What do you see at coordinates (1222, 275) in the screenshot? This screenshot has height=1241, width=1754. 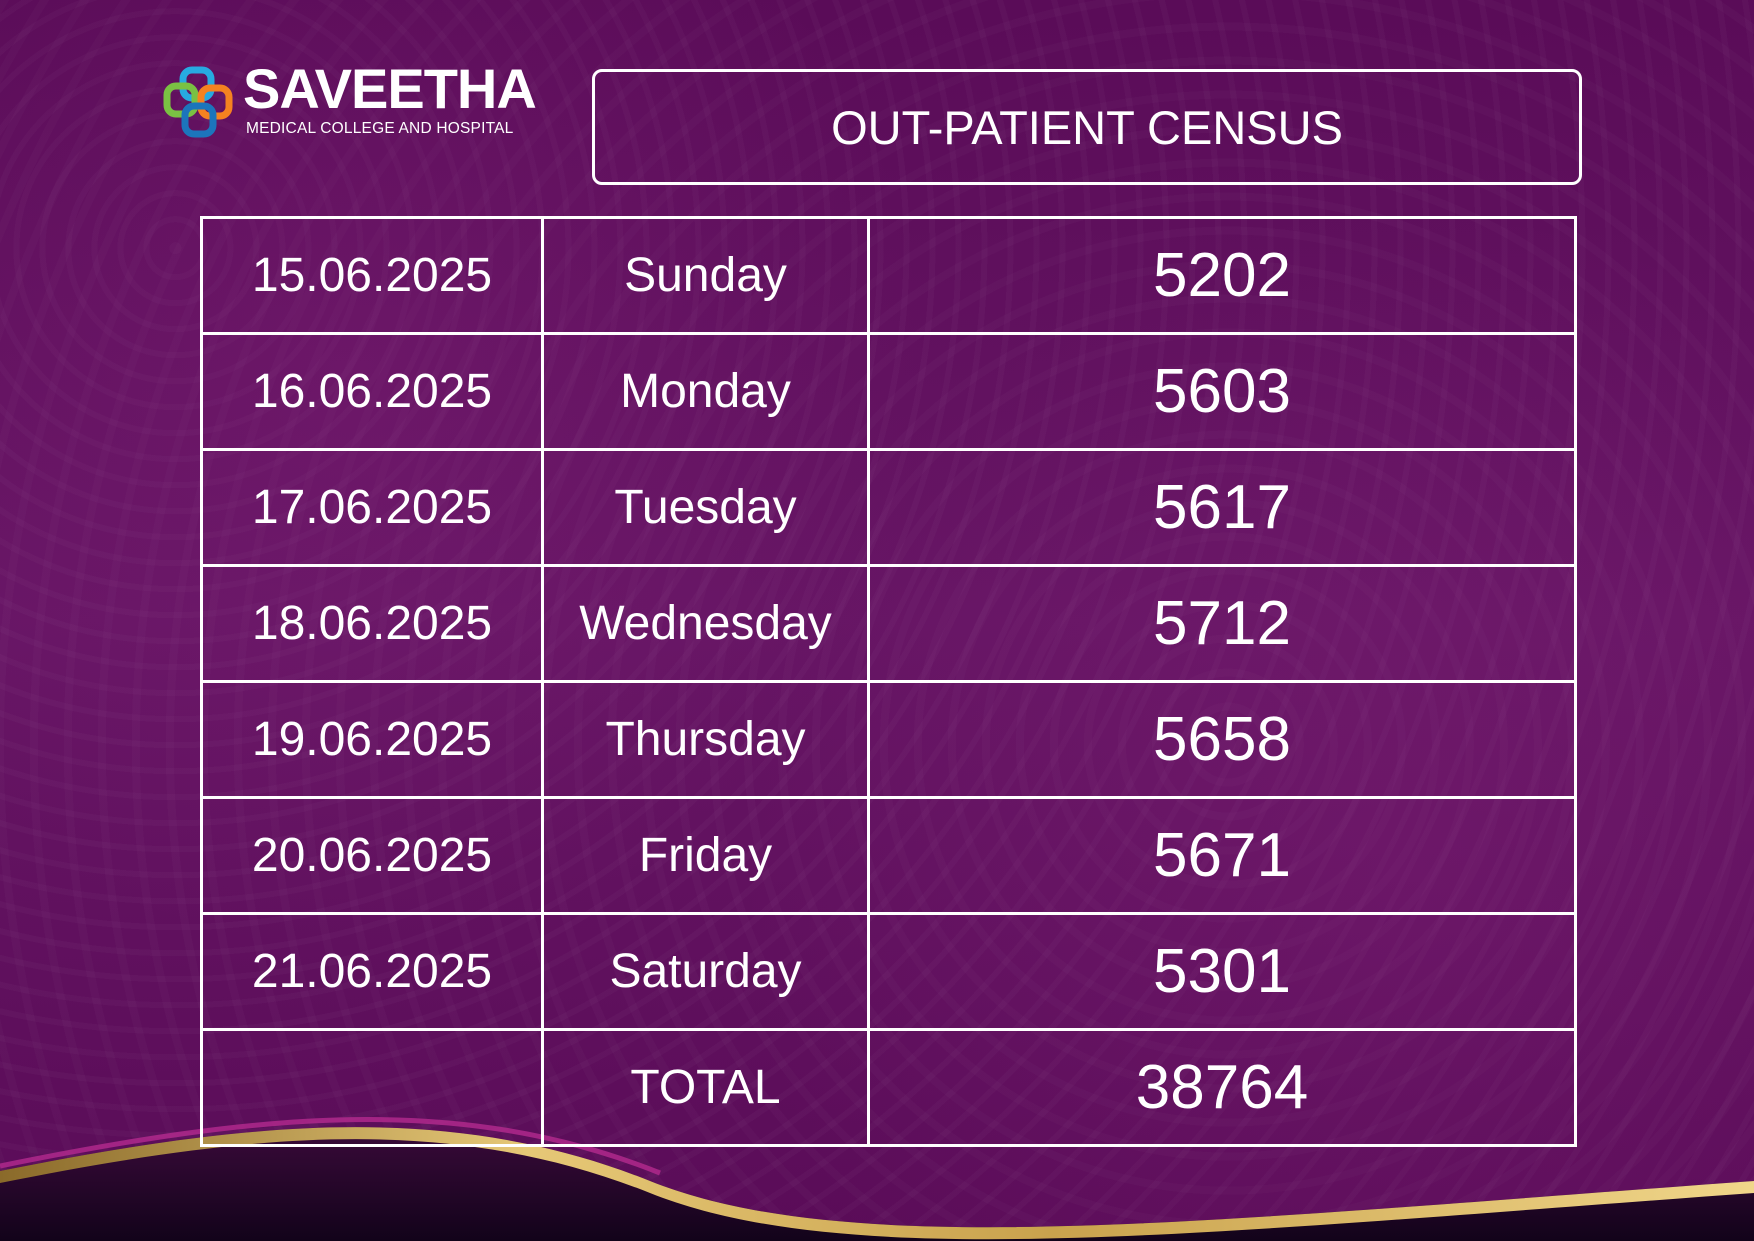 I see `count-cell: 5202` at bounding box center [1222, 275].